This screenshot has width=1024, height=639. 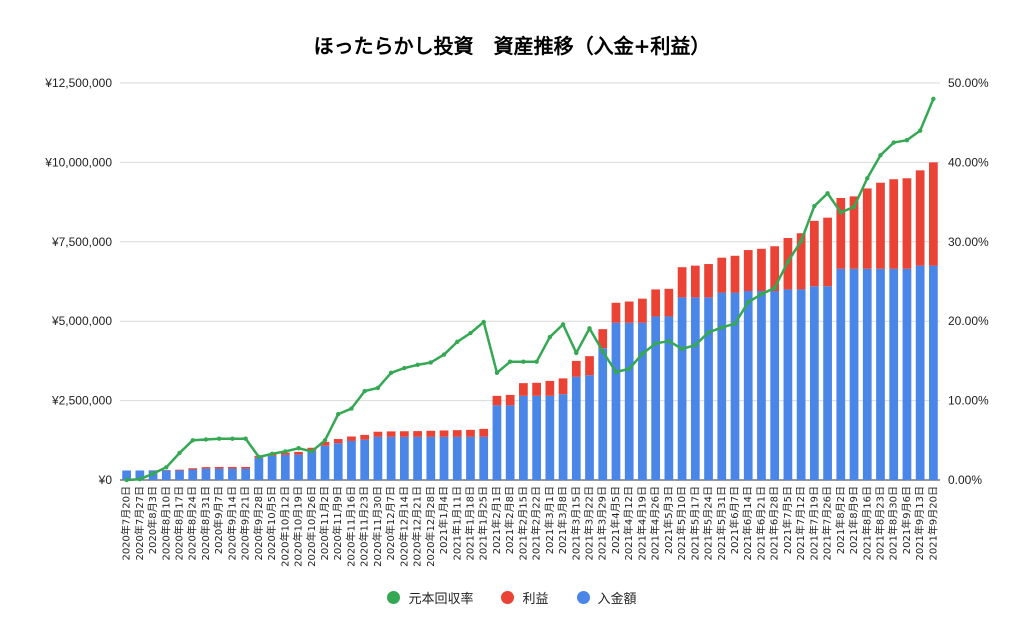 I want to click on x-tick-label: 2021年8月30日, so click(x=893, y=523).